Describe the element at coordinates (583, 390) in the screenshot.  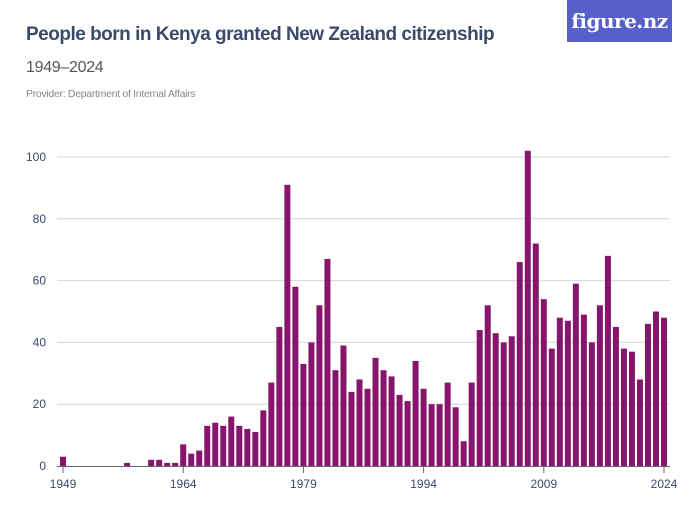
I see `bar-2014` at that location.